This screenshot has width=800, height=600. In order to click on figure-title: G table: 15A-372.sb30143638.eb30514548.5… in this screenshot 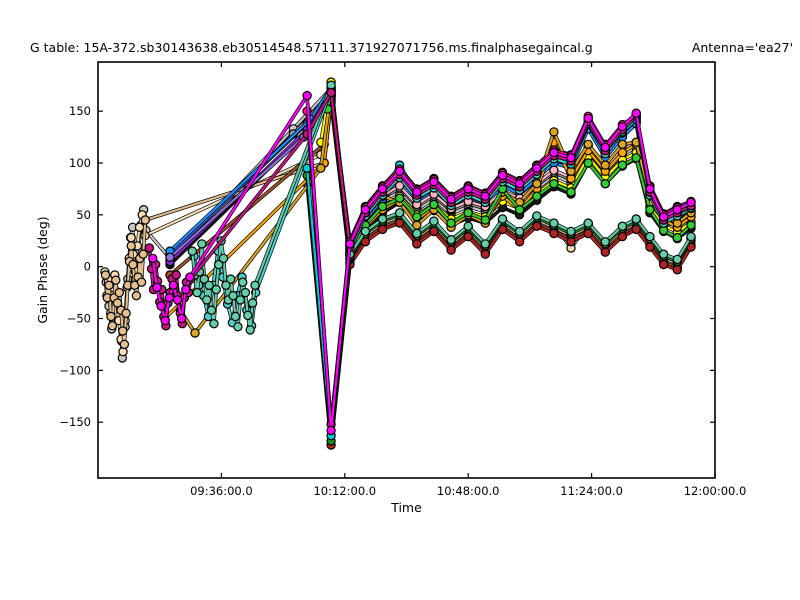, I will do `click(411, 47)`.